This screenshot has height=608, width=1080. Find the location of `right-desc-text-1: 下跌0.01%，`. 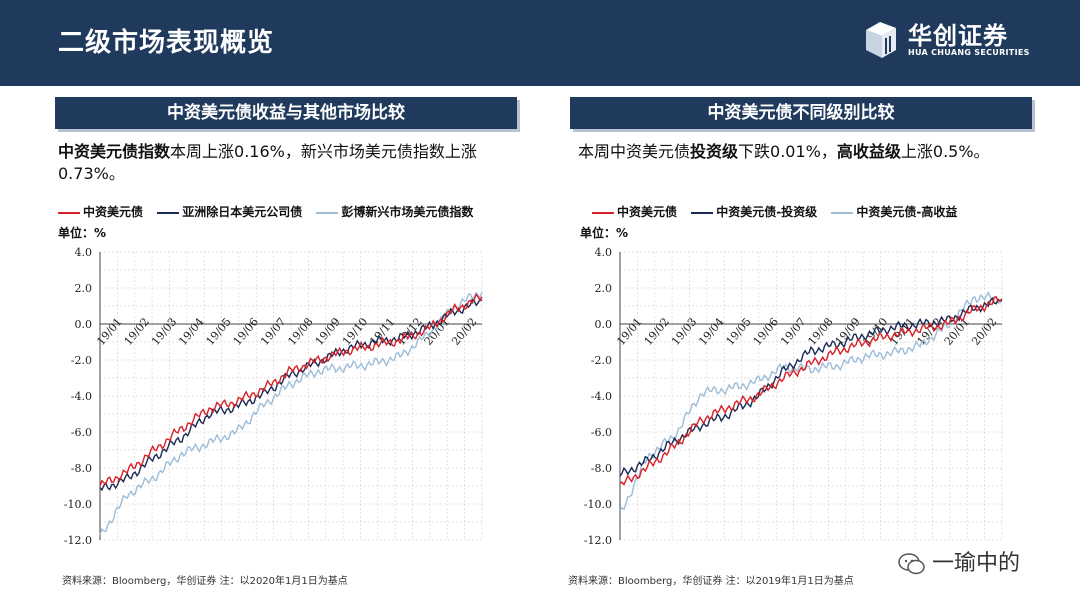

right-desc-text-1: 下跌0.01%， is located at coordinates (787, 151).